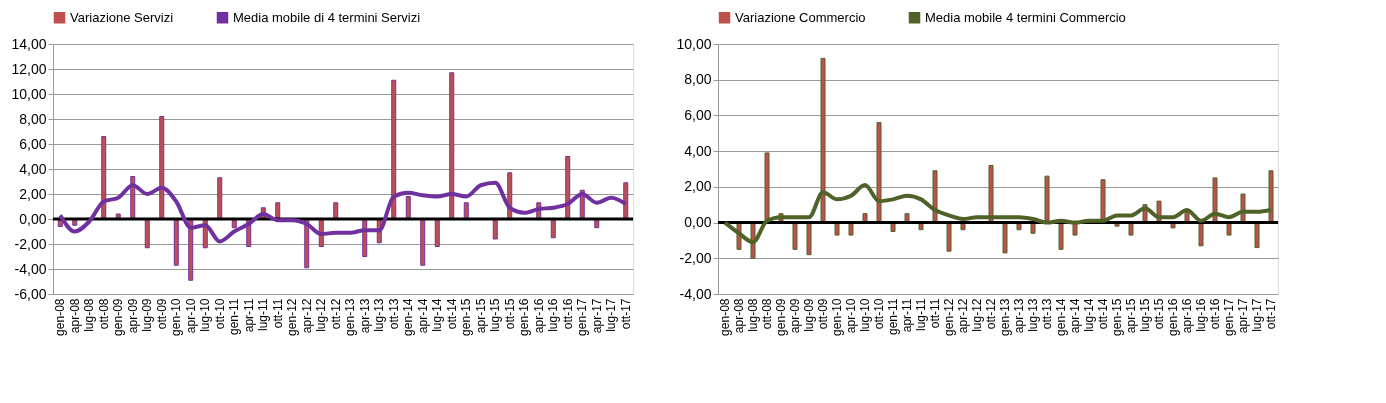 The image size is (1386, 403). I want to click on legend-label: Media mobile di 4 termini Servizi, so click(327, 17).